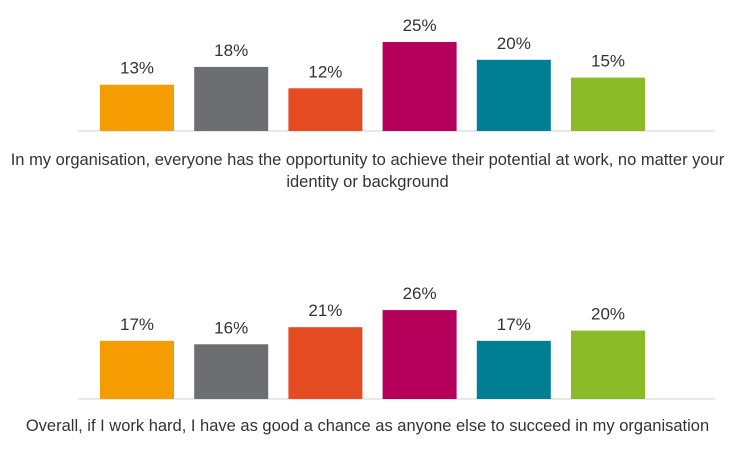  Describe the element at coordinates (325, 310) in the screenshot. I see `data-label: 21%` at that location.